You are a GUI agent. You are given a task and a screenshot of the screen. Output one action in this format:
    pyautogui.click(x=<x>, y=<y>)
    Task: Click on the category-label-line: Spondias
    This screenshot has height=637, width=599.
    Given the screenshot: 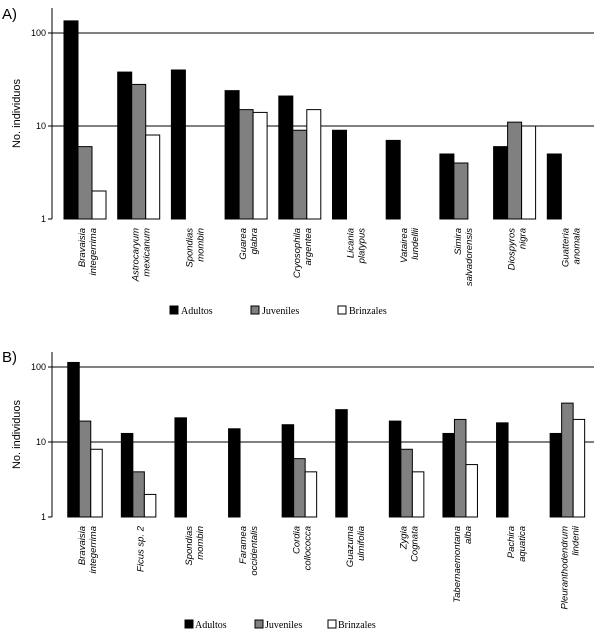 What is the action you would take?
    pyautogui.click(x=189, y=248)
    